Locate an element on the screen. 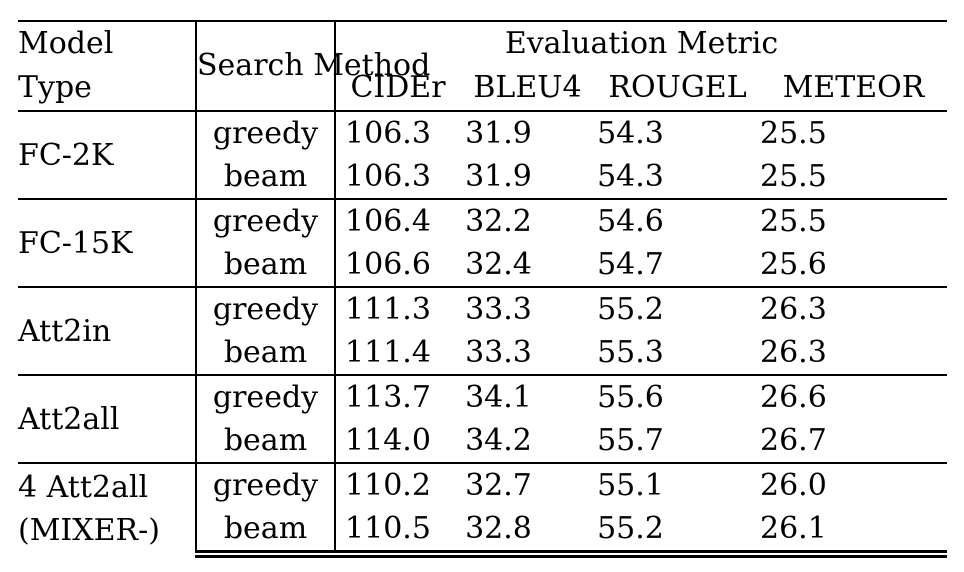  model-name: FC-15K is located at coordinates (75, 243).